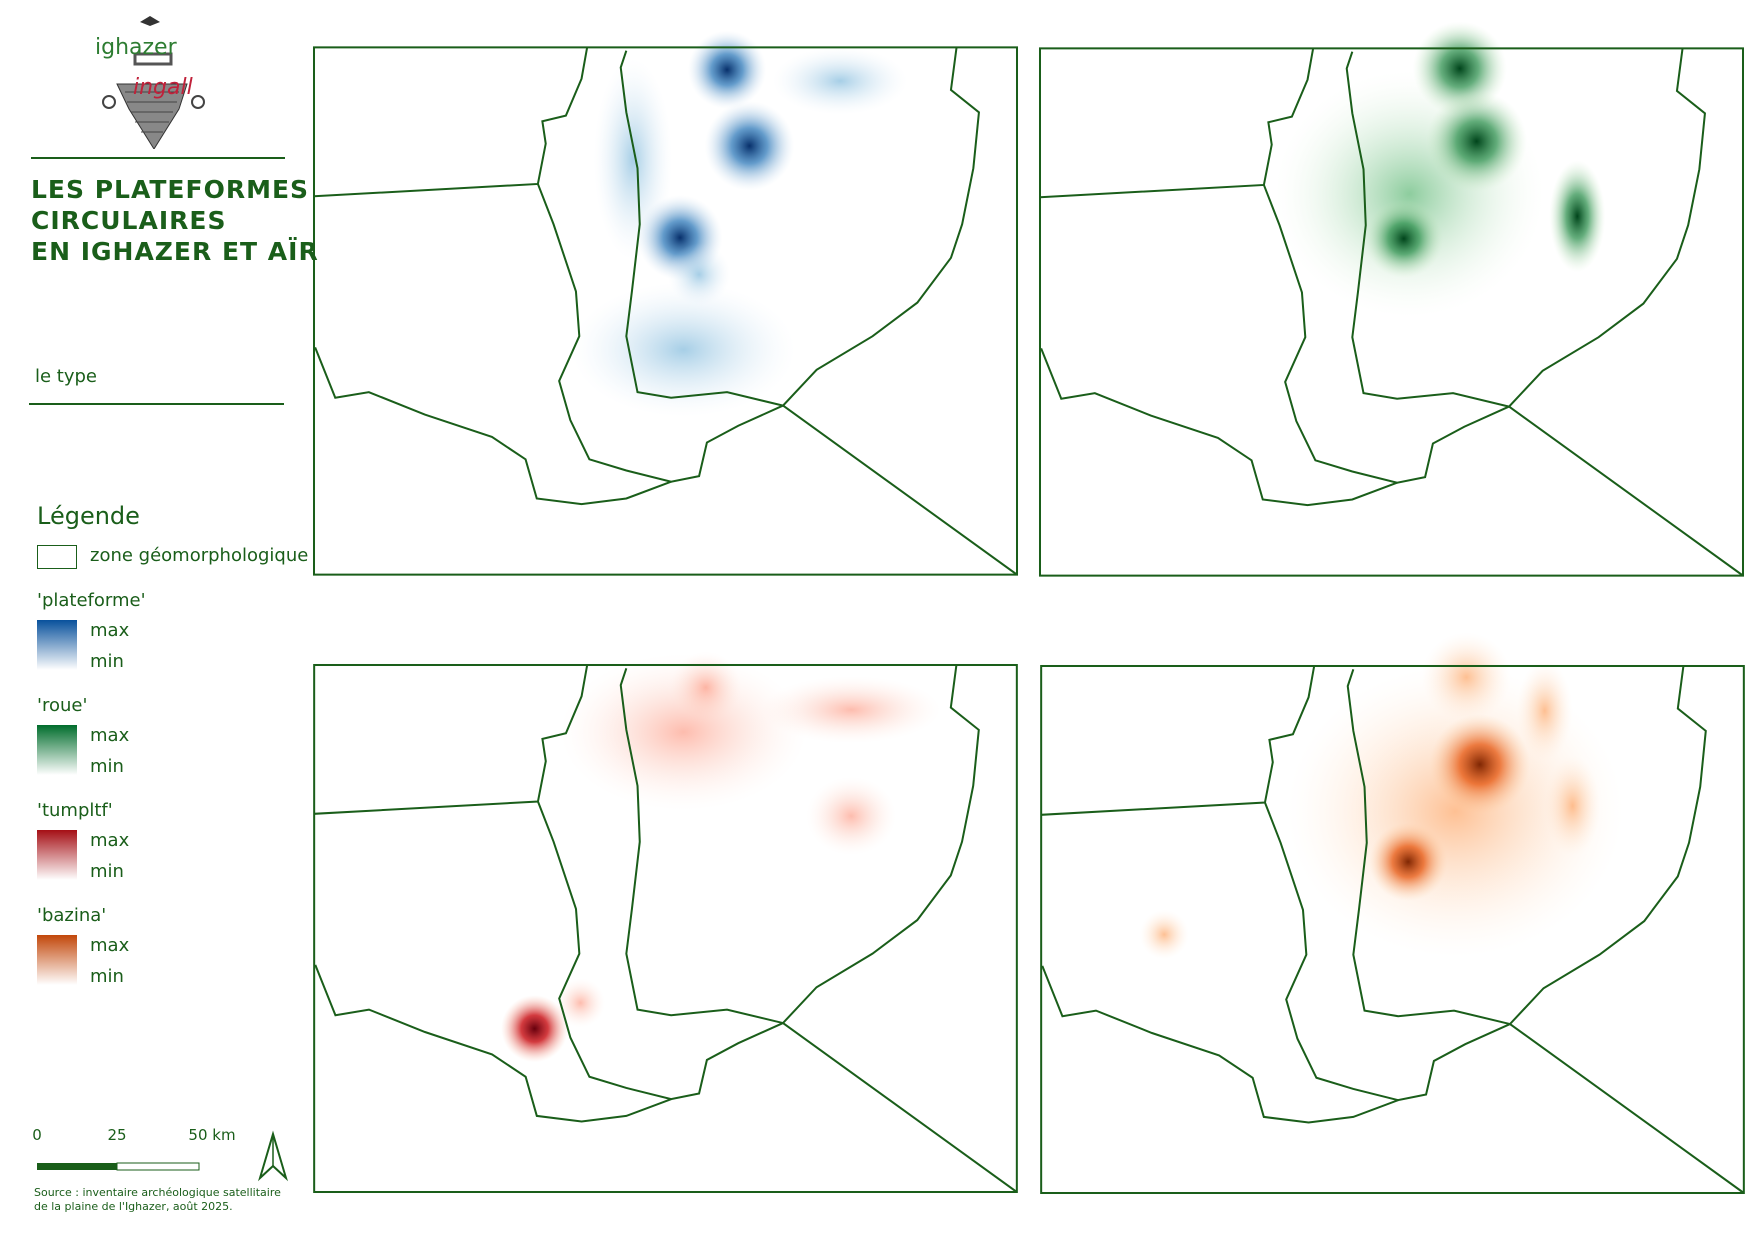  I want to click on subtitle: le type, so click(66, 376).